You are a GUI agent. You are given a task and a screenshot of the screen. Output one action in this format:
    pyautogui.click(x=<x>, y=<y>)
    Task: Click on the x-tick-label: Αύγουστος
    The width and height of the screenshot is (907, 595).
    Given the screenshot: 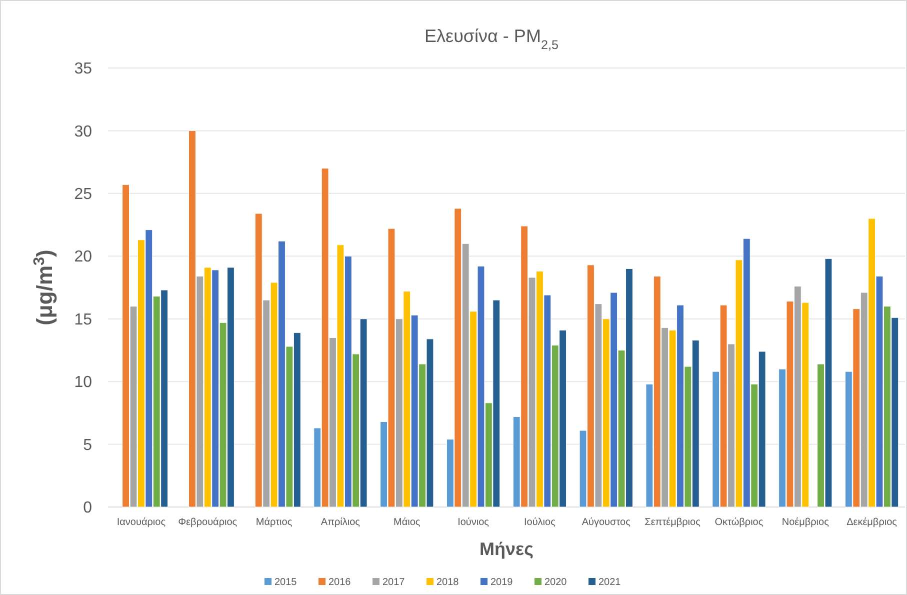 What is the action you would take?
    pyautogui.click(x=606, y=522)
    